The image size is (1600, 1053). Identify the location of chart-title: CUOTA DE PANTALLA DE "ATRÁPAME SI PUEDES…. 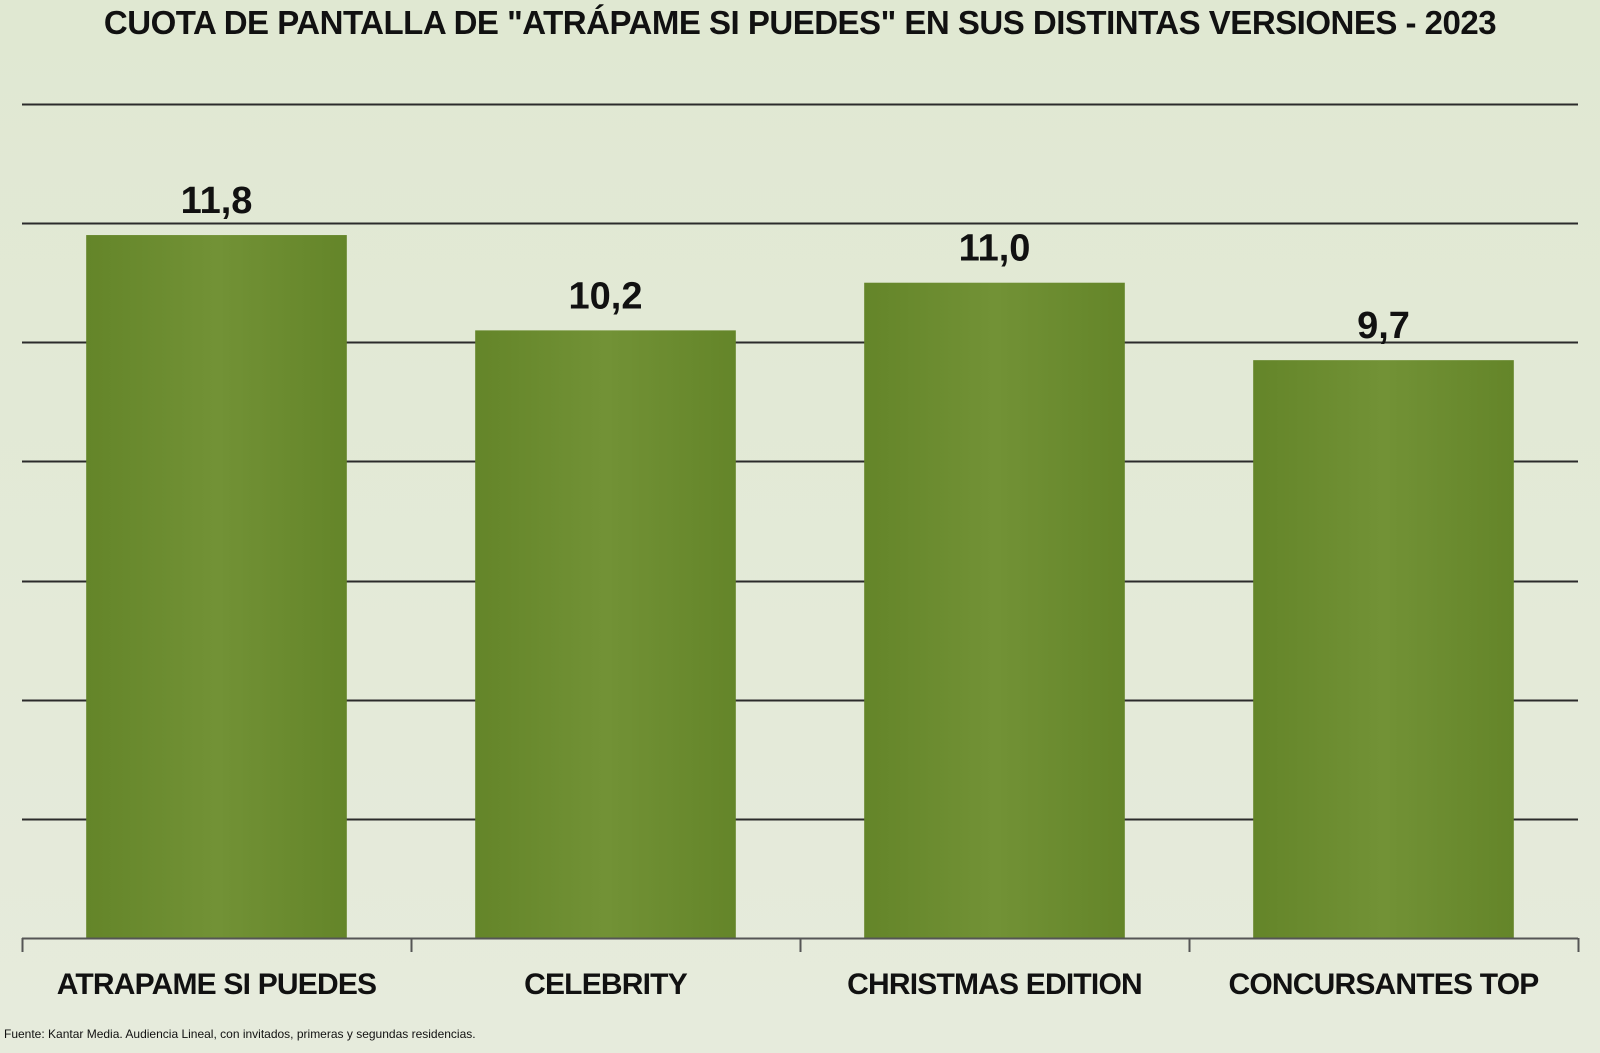
(800, 22).